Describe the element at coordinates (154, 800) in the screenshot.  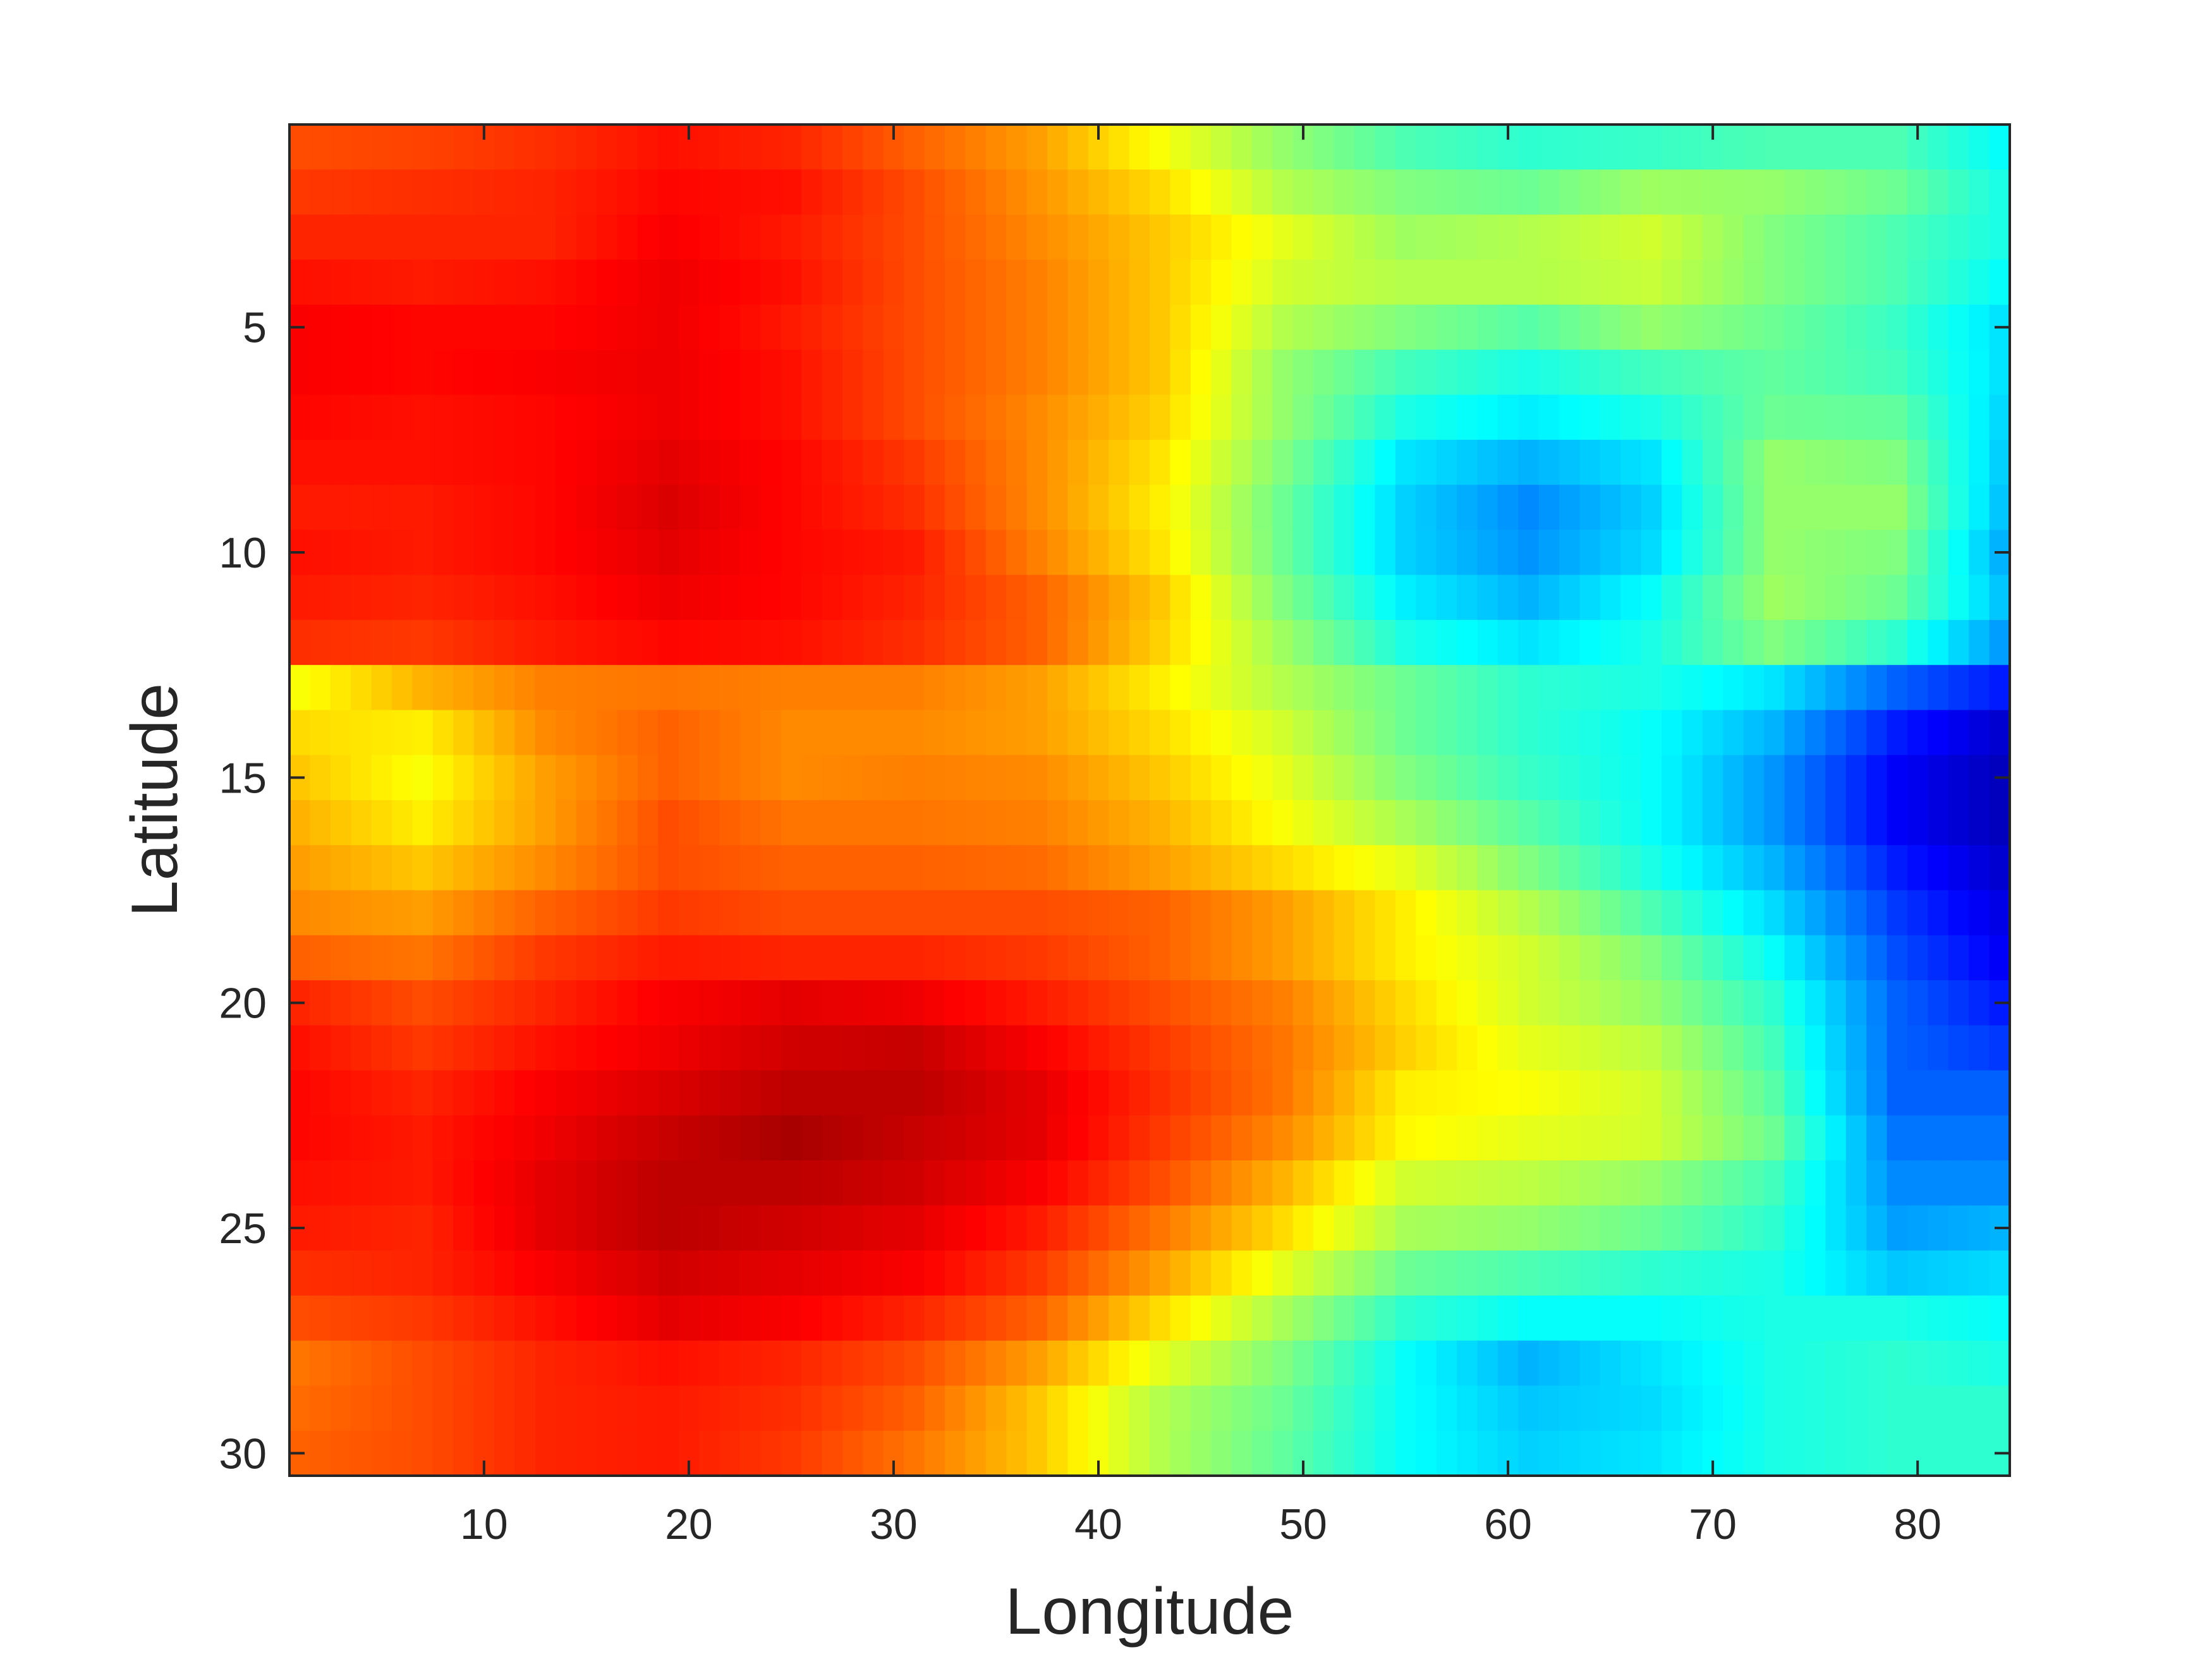
I see `y-axis-label: Latitude` at that location.